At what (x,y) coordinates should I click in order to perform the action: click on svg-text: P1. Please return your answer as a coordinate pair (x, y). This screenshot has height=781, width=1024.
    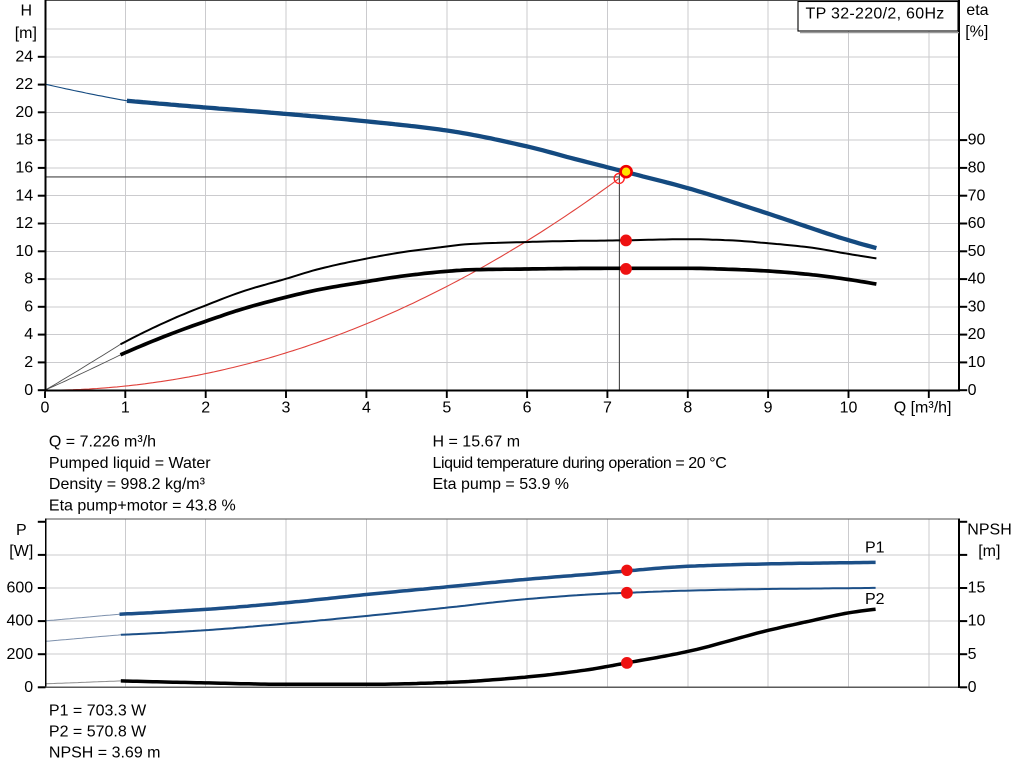
    Looking at the image, I should click on (875, 547).